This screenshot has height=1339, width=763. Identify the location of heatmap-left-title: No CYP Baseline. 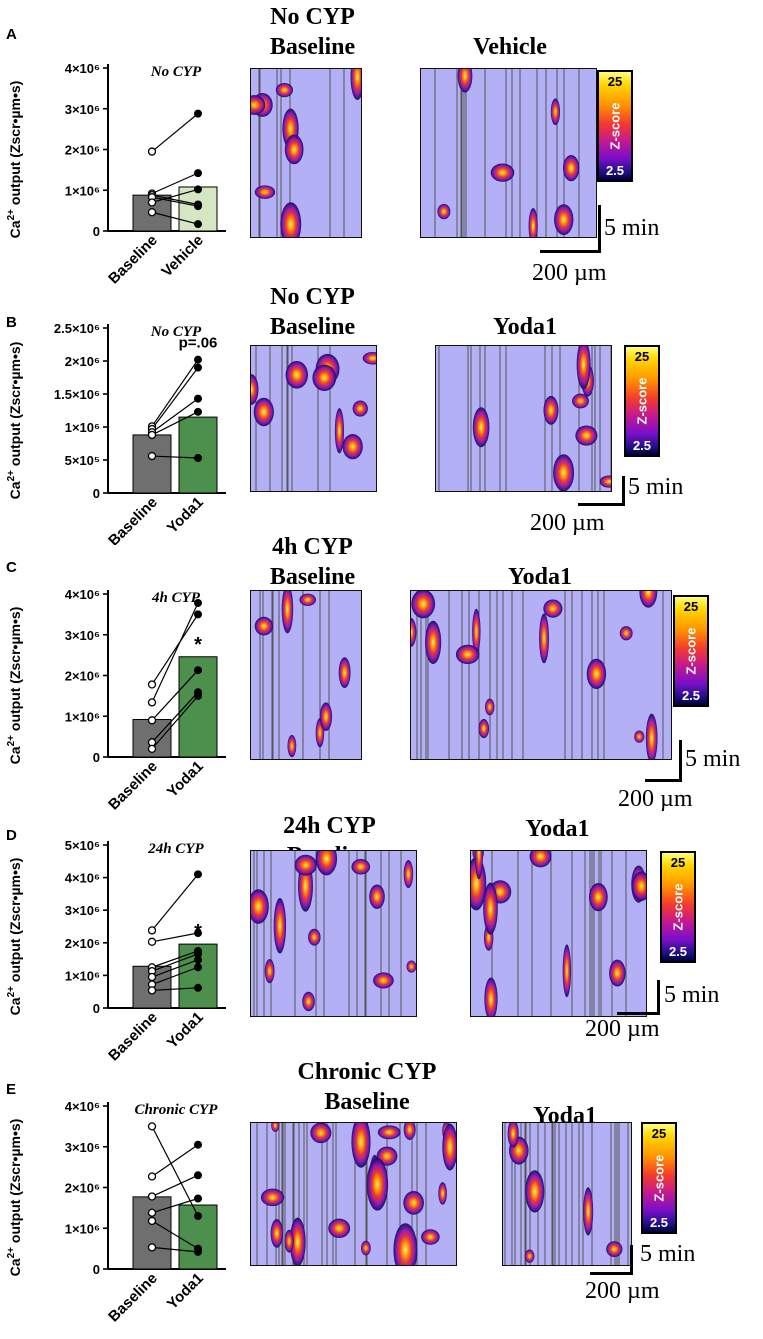
(312, 312).